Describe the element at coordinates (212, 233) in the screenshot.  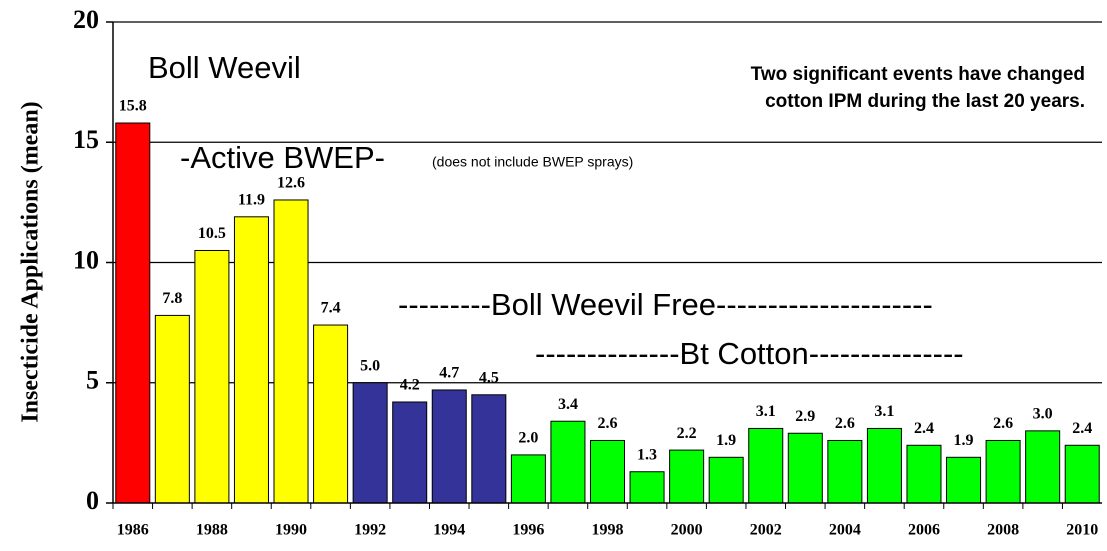
I see `value-label: 10.5` at that location.